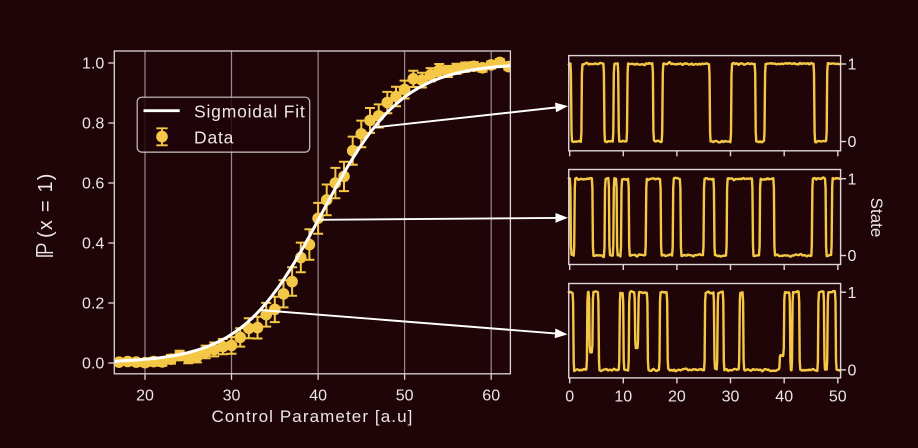 The width and height of the screenshot is (918, 448). I want to click on svg-text: Sigmoidal Fit, so click(250, 112).